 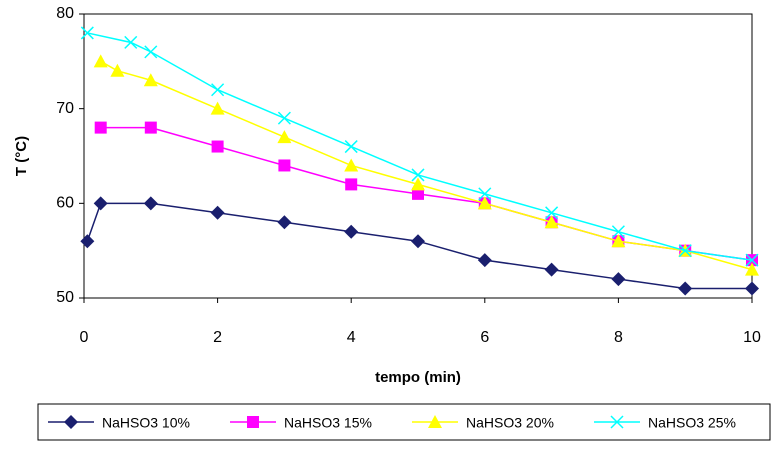 I want to click on x-axis-label: tempo (min), so click(x=418, y=377).